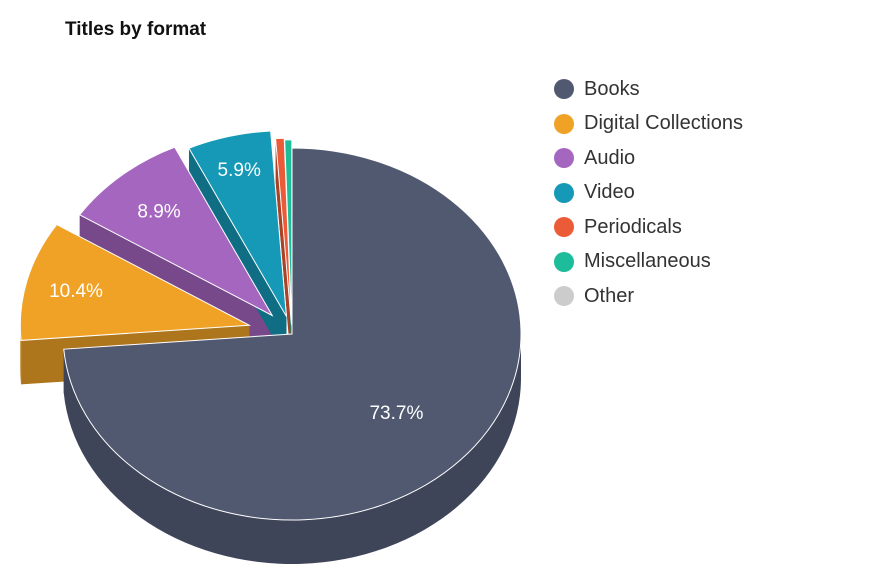 This screenshot has height=575, width=885. What do you see at coordinates (612, 88) in the screenshot?
I see `legend-label: Books` at bounding box center [612, 88].